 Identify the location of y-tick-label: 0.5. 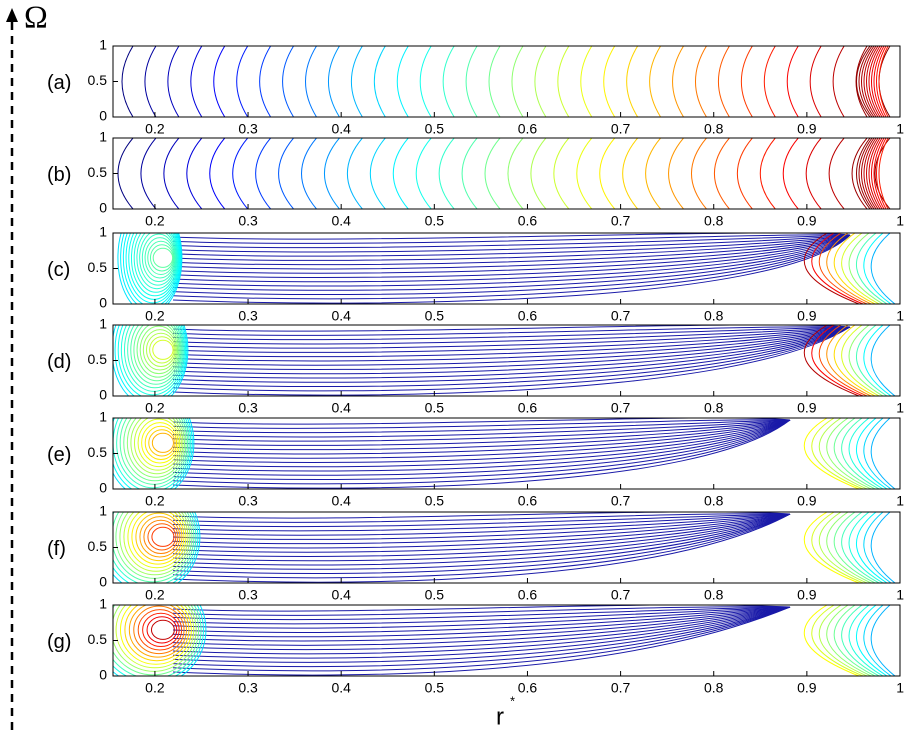
(98, 546).